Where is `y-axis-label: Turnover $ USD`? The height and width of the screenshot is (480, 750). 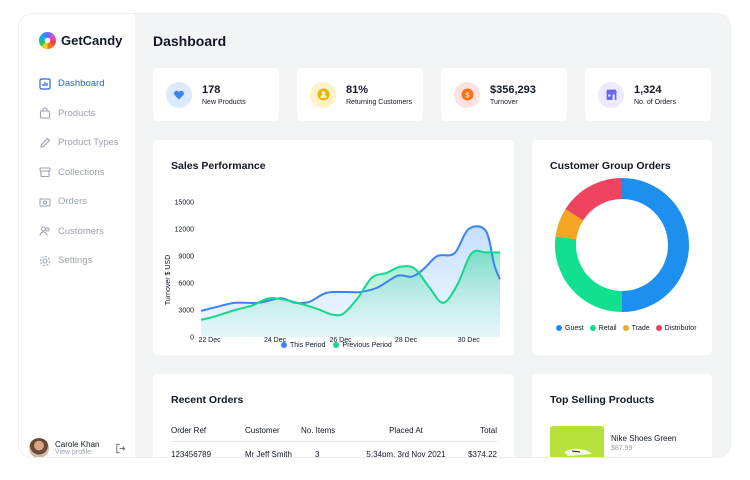 y-axis-label: Turnover $ USD is located at coordinates (168, 280).